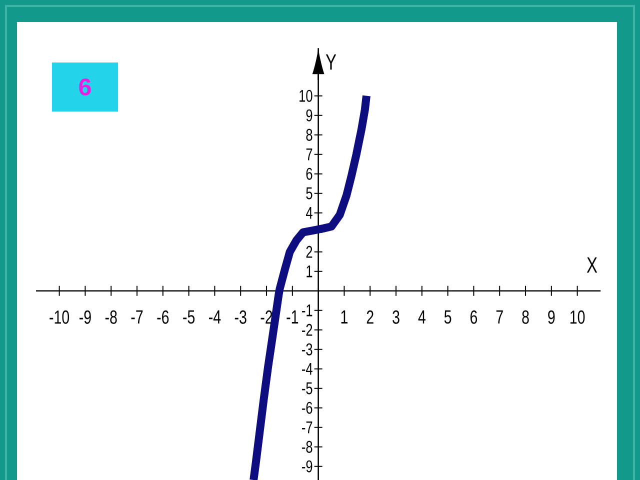 The image size is (640, 480). What do you see at coordinates (240, 317) in the screenshot?
I see `x-tick-label: -3` at bounding box center [240, 317].